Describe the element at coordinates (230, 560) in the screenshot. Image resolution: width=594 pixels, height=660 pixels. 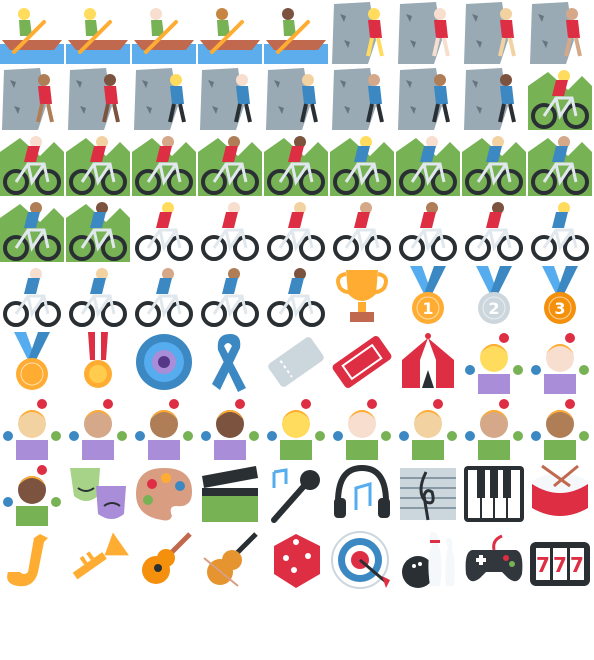
I see `violin-icon` at that location.